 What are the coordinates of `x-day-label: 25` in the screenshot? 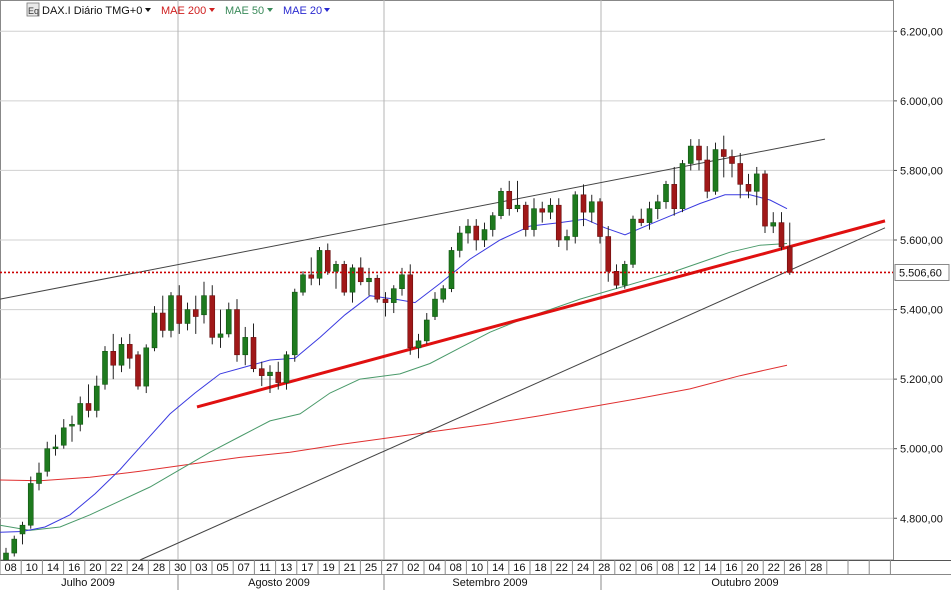 It's located at (371, 568).